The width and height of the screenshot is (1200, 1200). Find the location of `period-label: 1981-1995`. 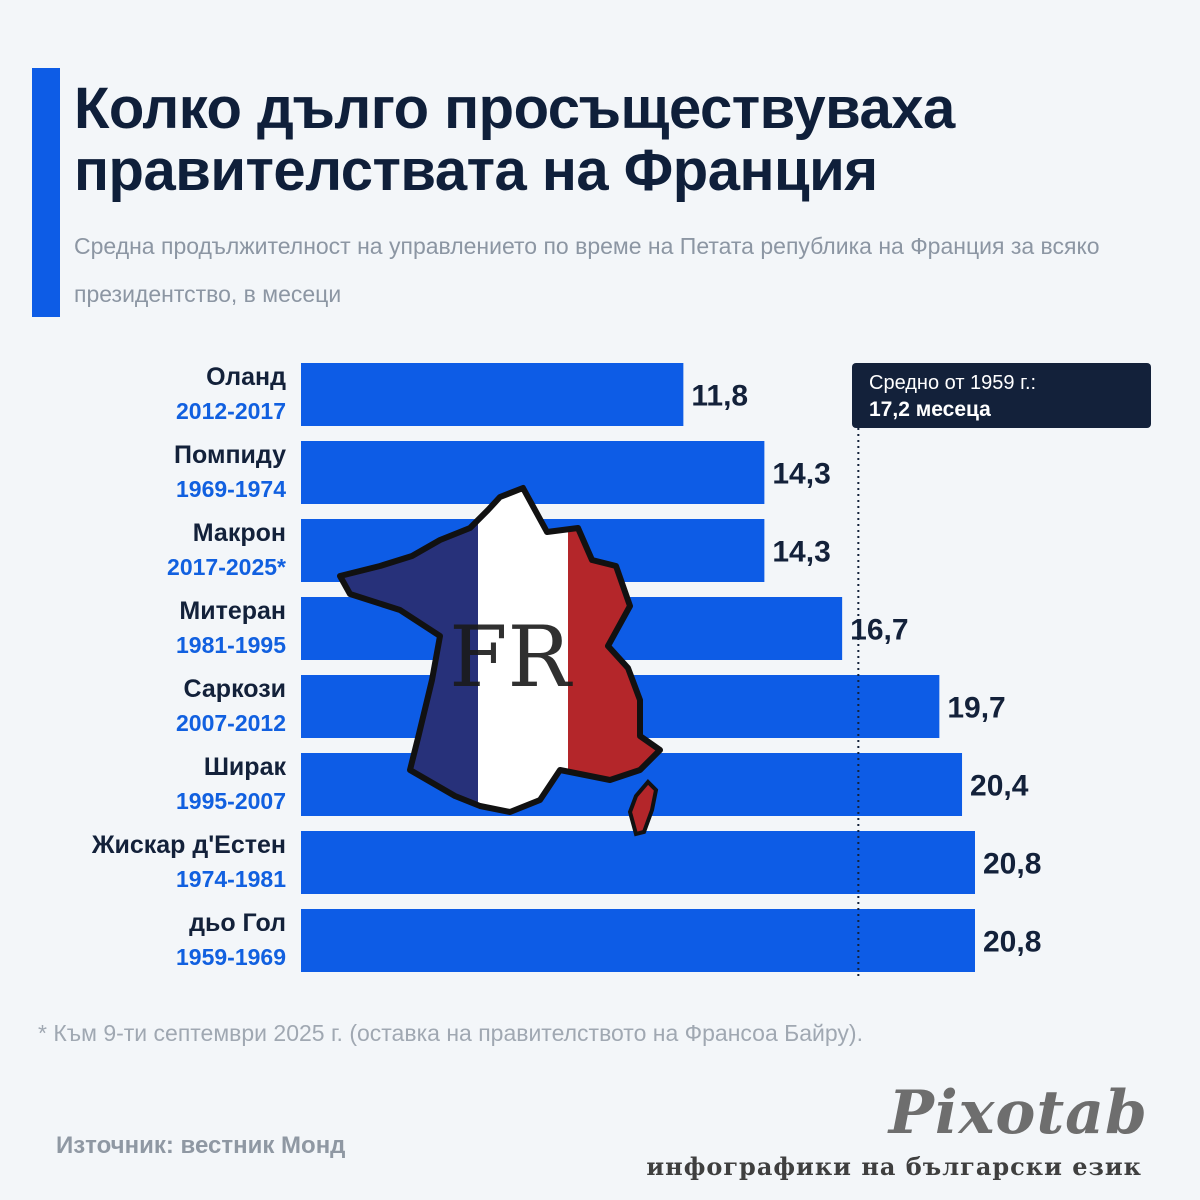

period-label: 1981-1995 is located at coordinates (231, 645).